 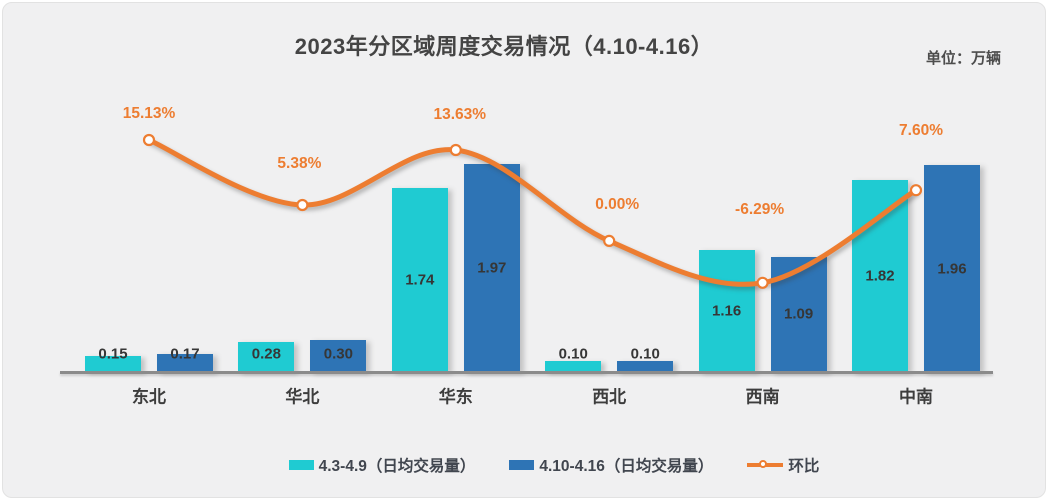 I want to click on legend-item-1: 4.3-4.9（日均交易量）, so click(x=382, y=465).